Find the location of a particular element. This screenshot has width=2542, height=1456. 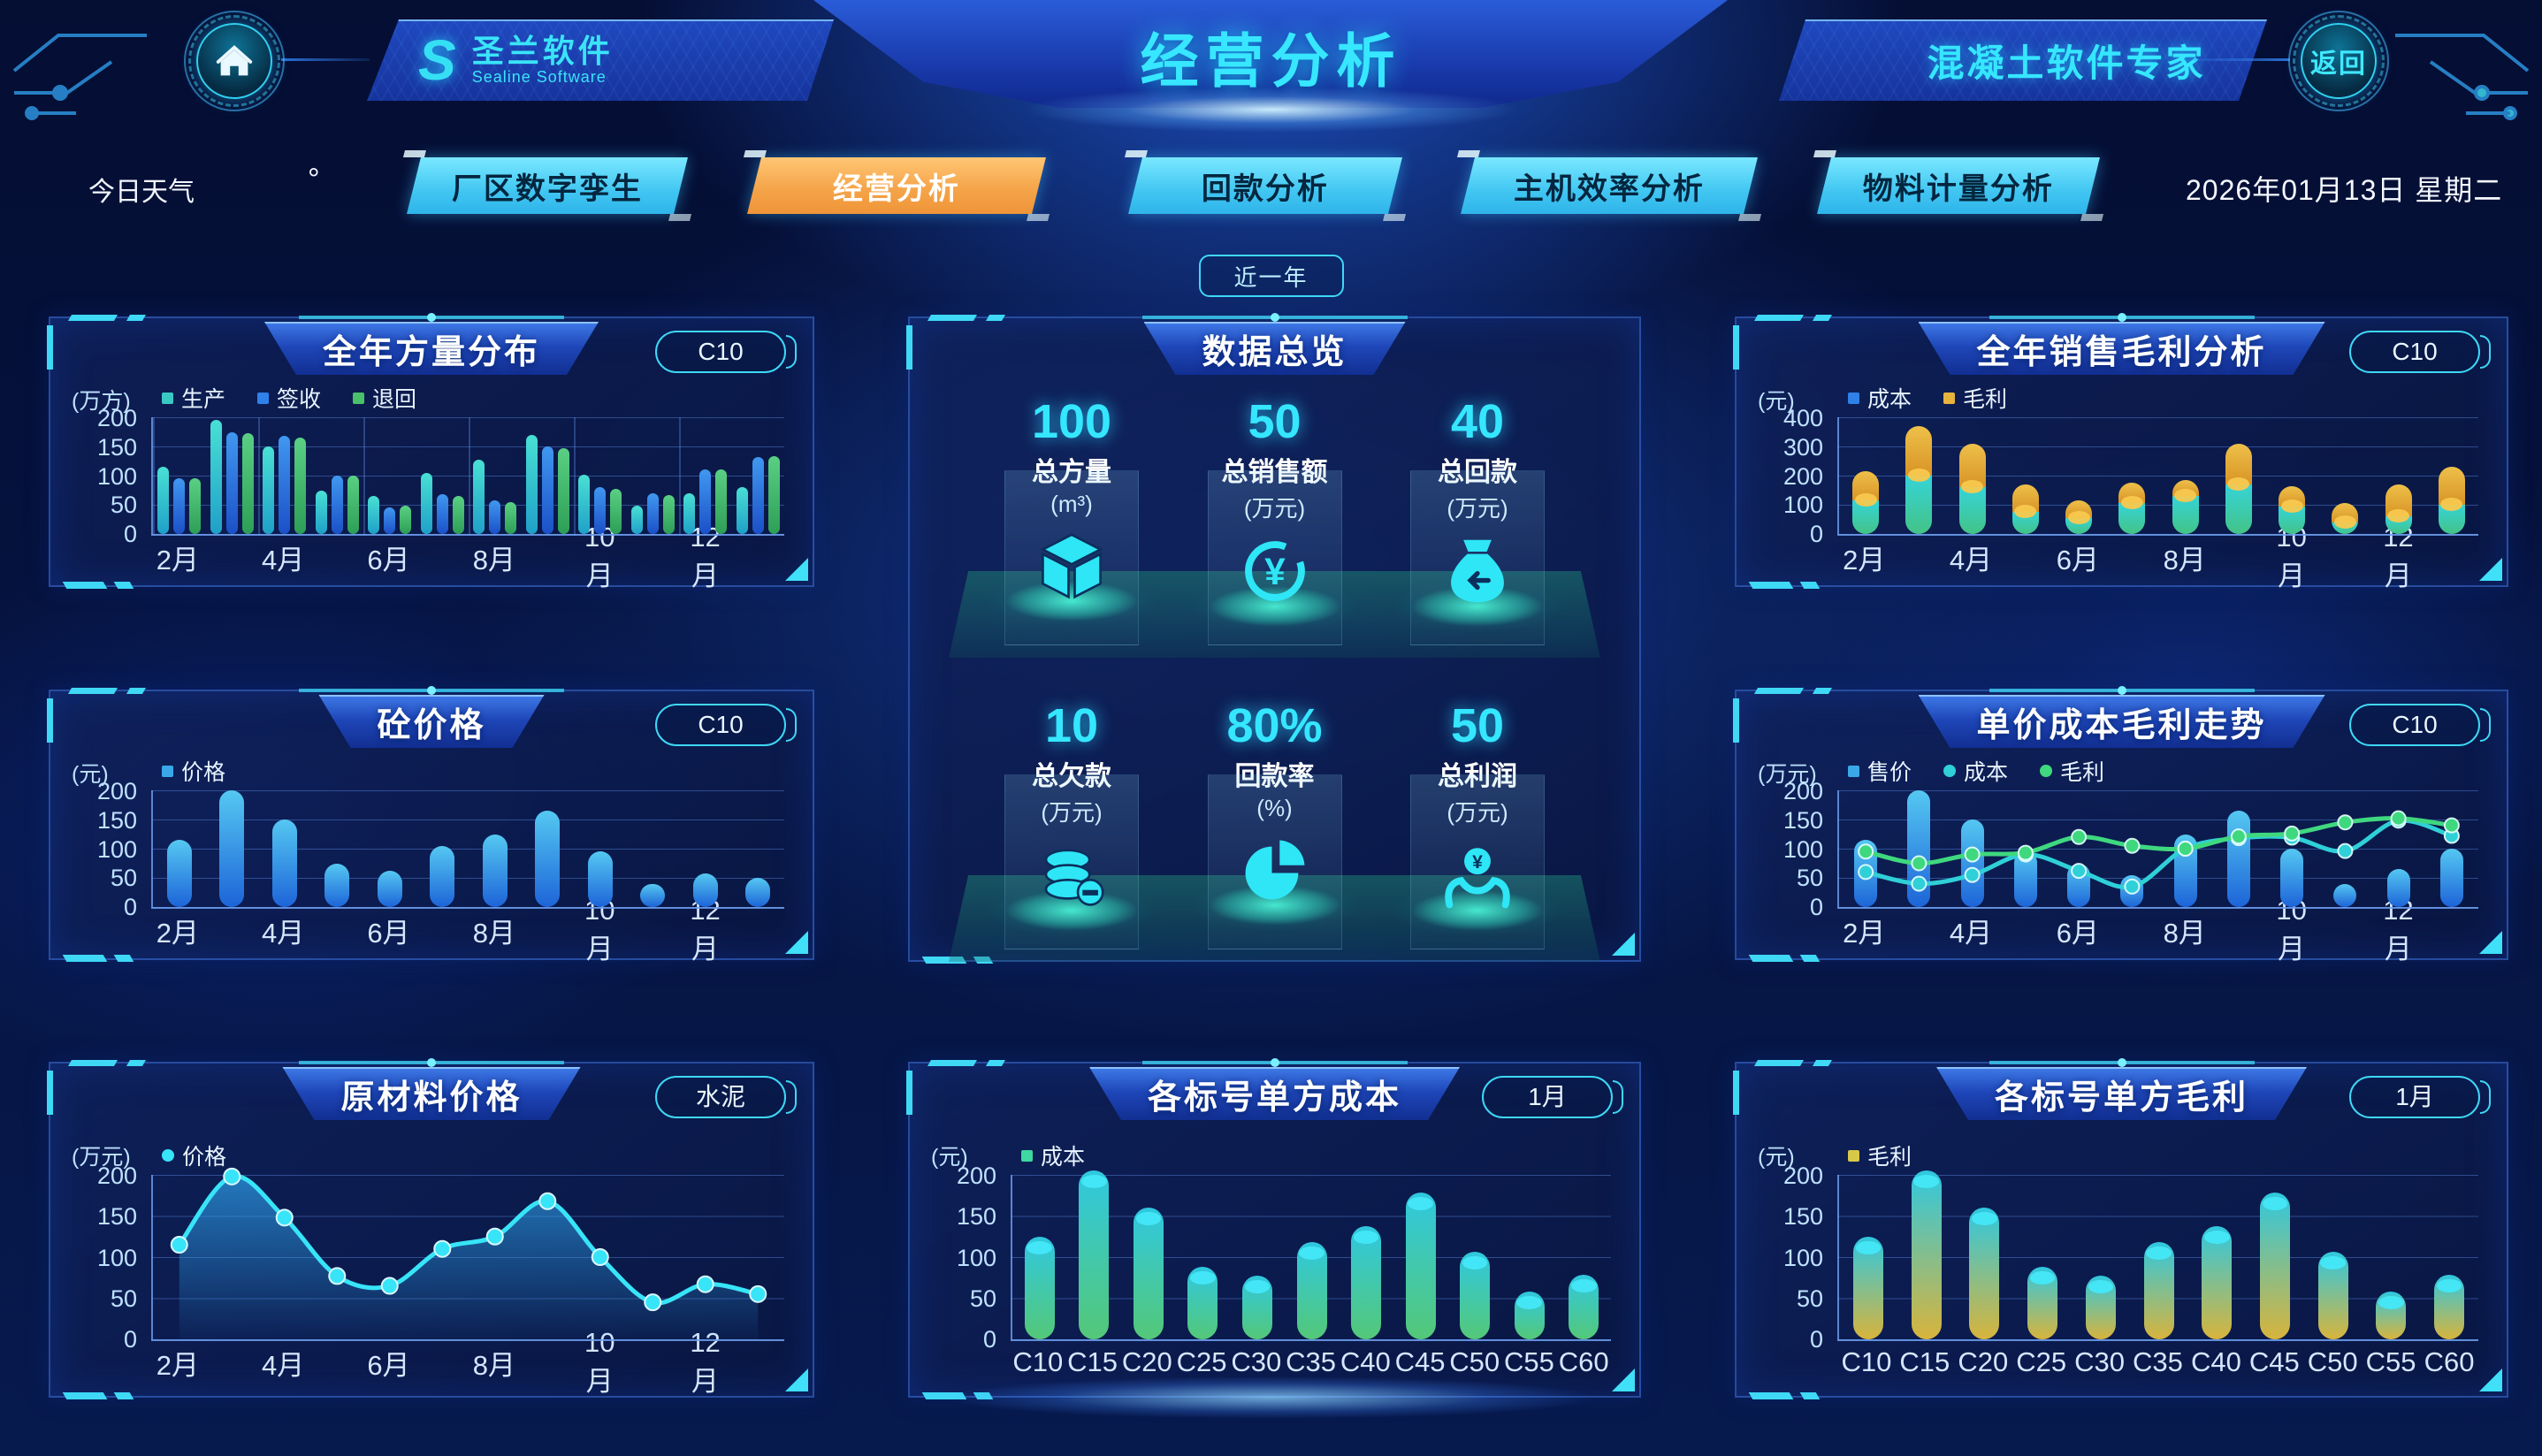

legend-item-签收: 签收 is located at coordinates (289, 398).